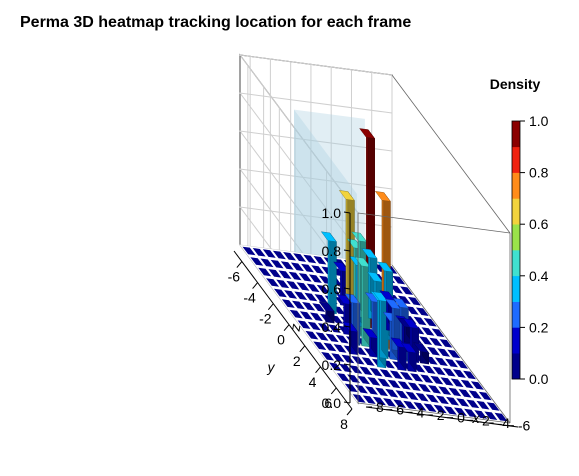 This screenshot has height=476, width=579. What do you see at coordinates (539, 327) in the screenshot?
I see `colorbar-tick-label: 0.2` at bounding box center [539, 327].